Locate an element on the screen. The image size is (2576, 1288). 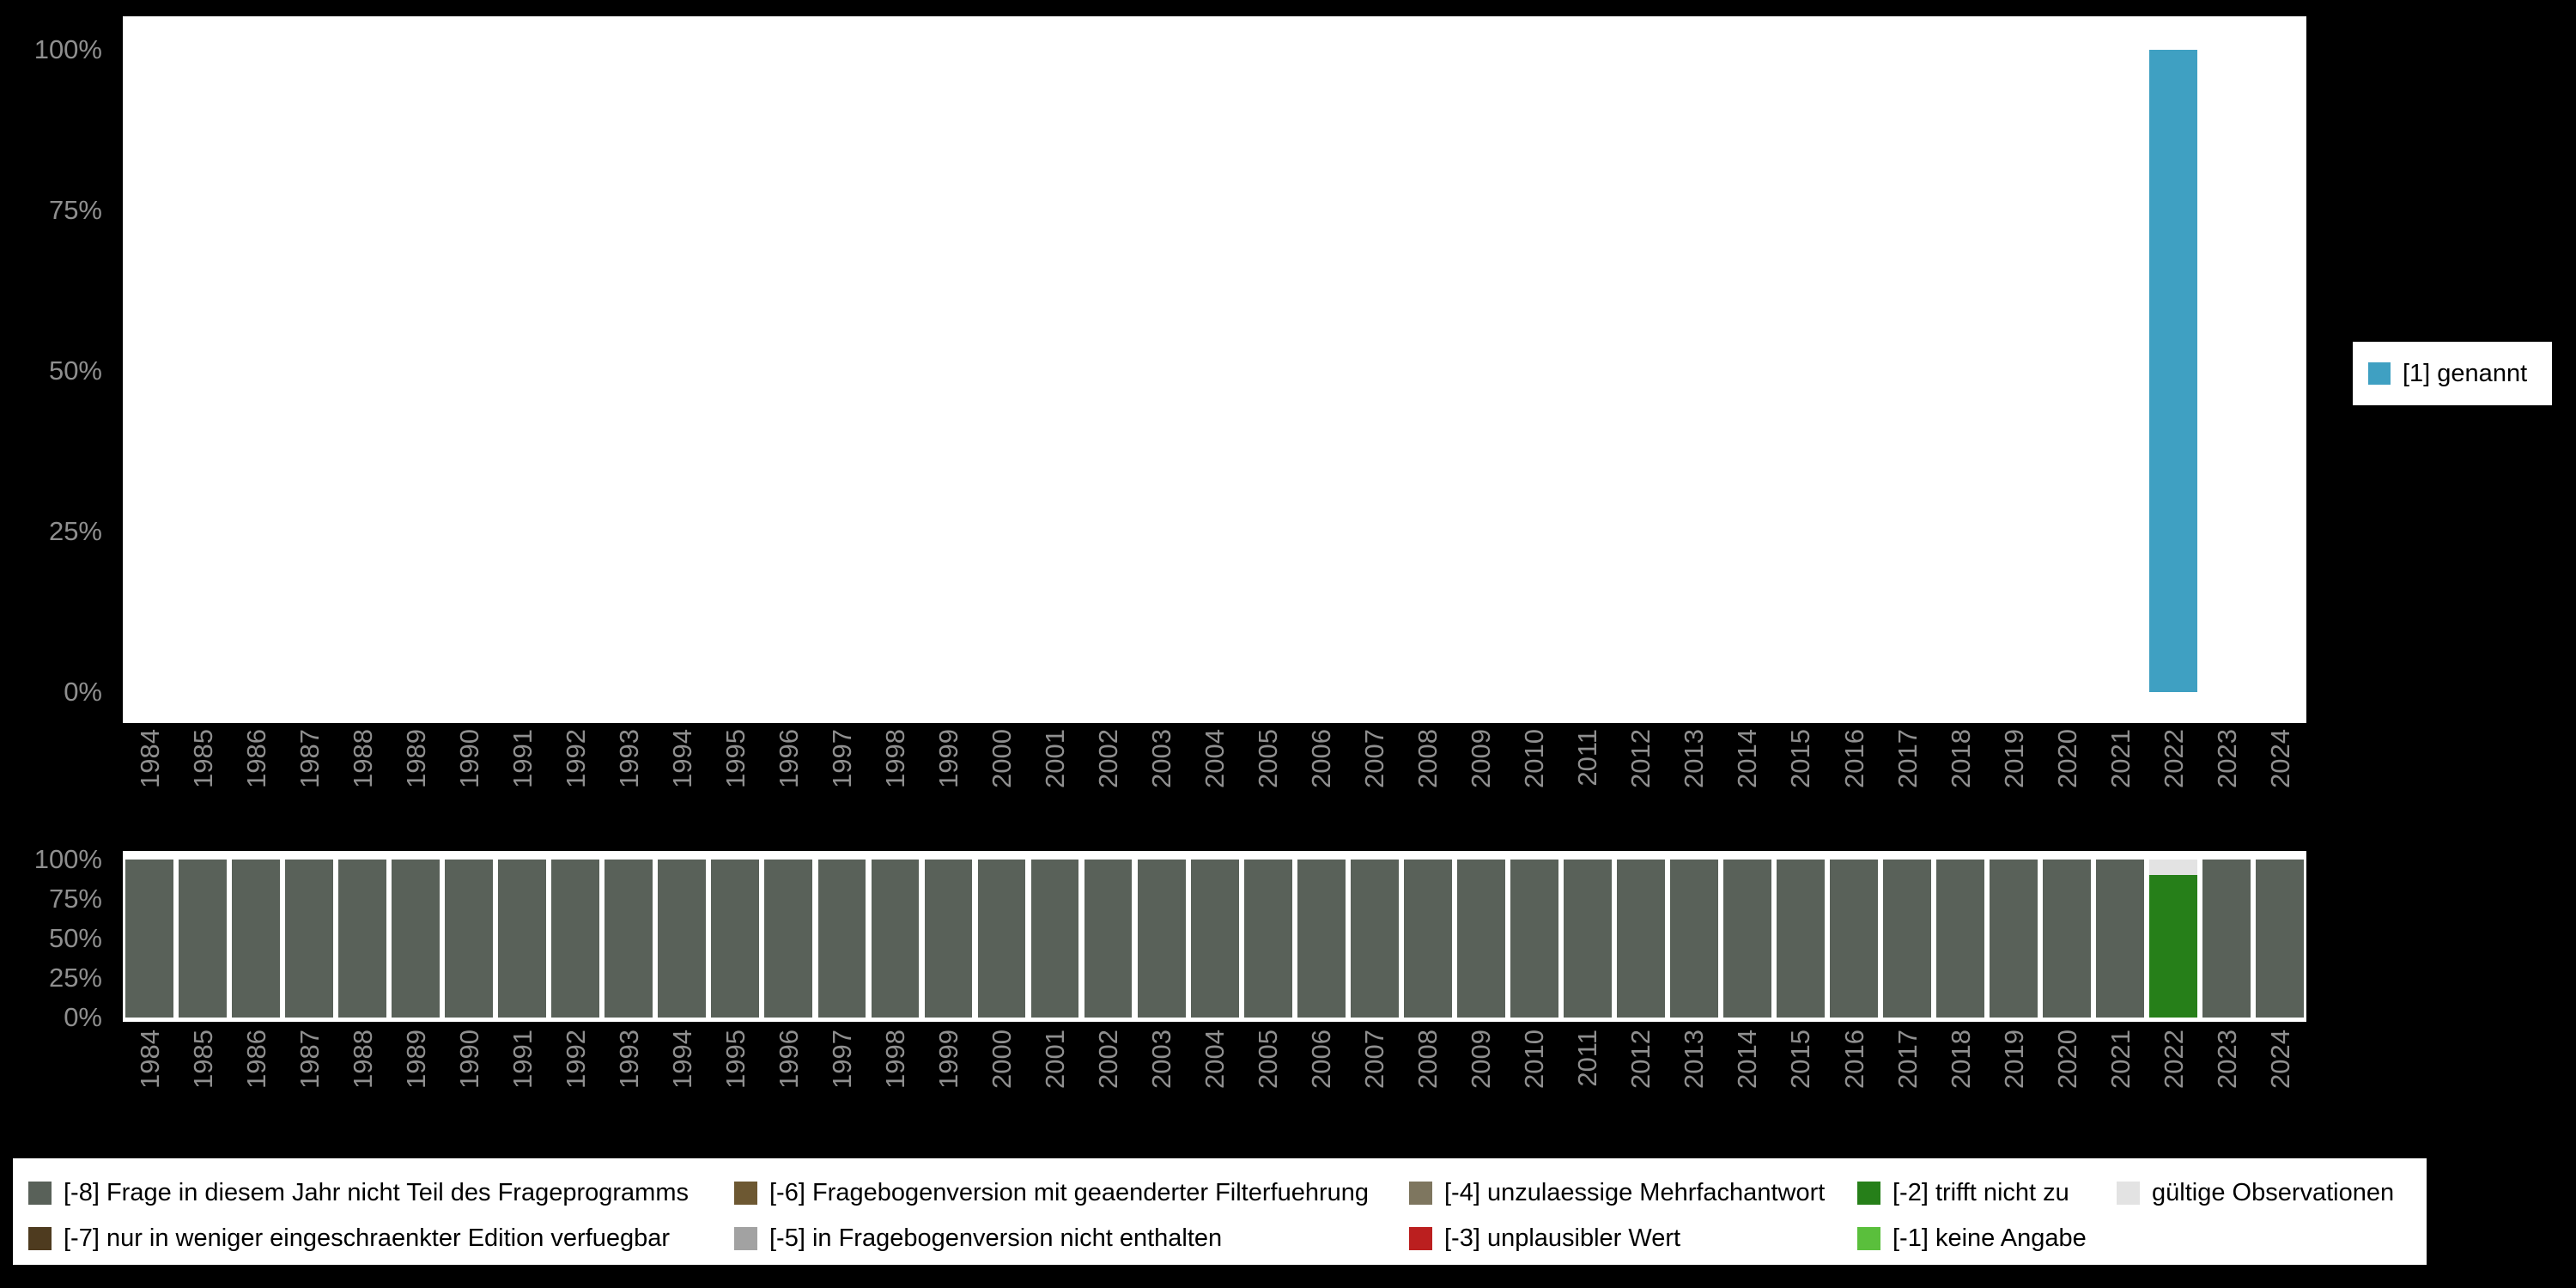
legend-item: [-3] unplausibler Wert is located at coordinates (1544, 1239).